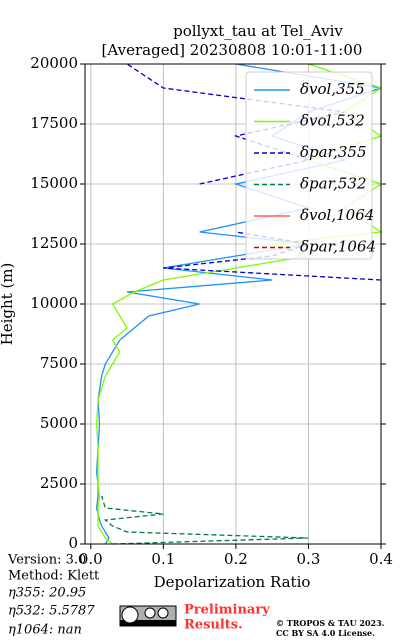  Describe the element at coordinates (163, 559) in the screenshot. I see `x-tick-label: 0.1` at that location.